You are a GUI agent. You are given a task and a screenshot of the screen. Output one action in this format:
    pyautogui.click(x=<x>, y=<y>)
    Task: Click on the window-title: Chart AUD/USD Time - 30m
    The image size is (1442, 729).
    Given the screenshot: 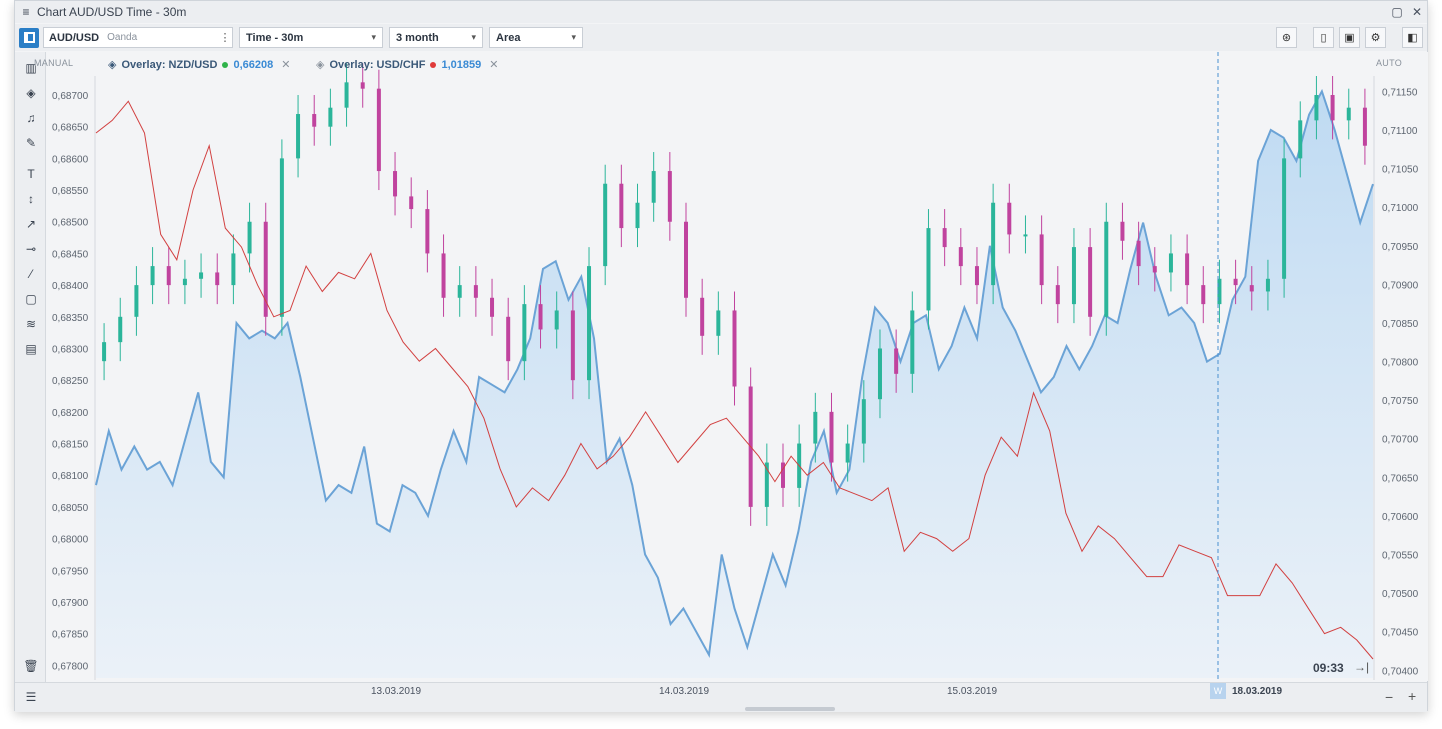 What is the action you would take?
    pyautogui.click(x=112, y=12)
    